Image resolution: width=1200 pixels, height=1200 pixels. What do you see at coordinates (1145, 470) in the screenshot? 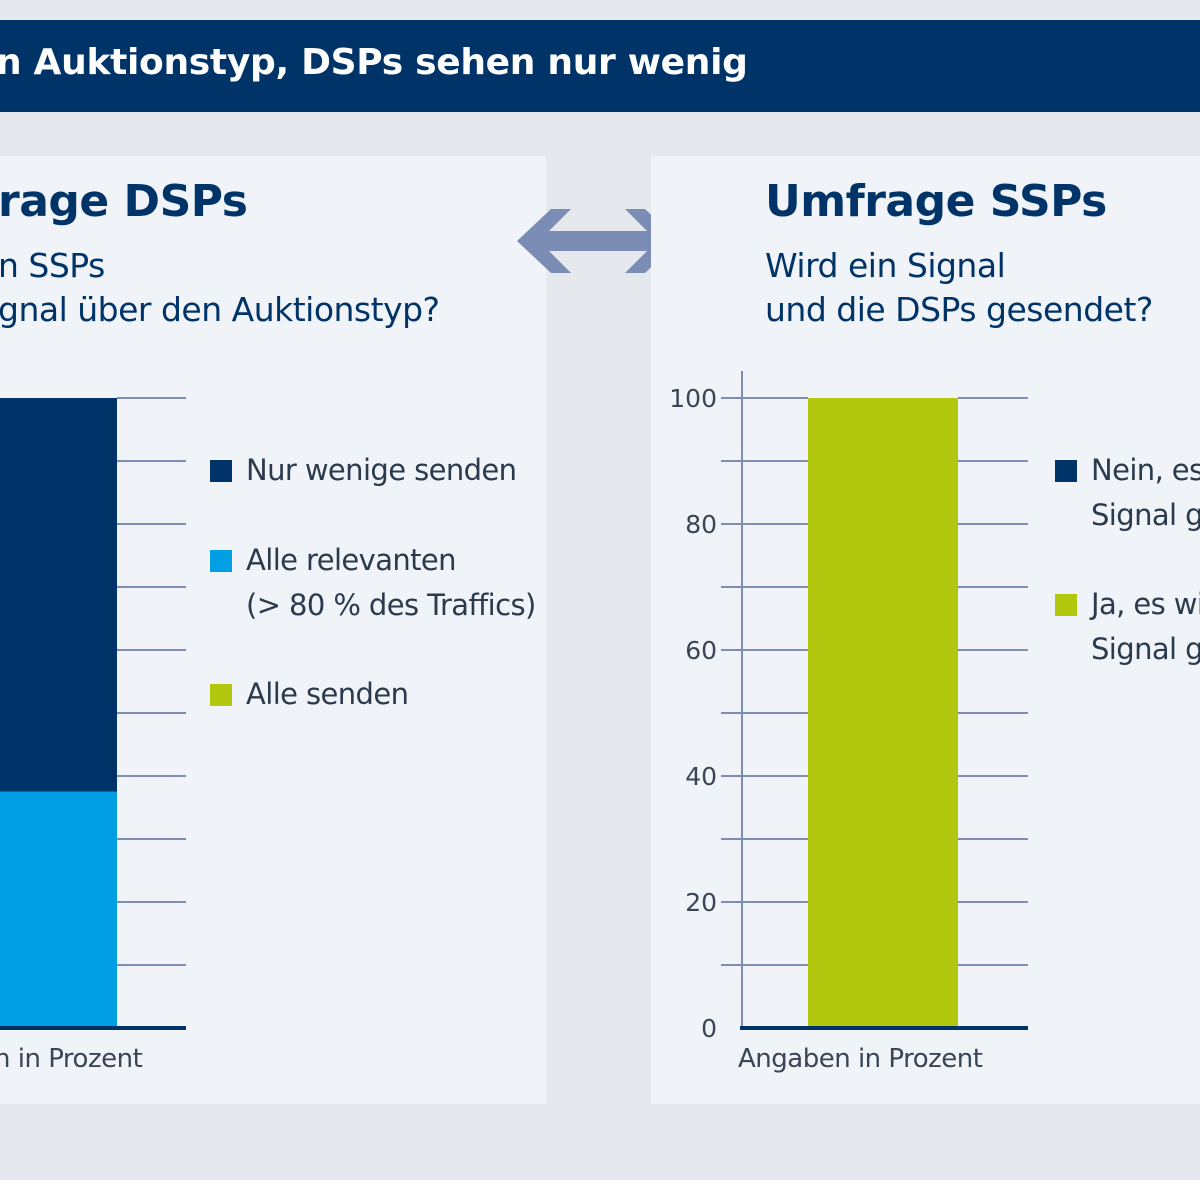
I see `ssp-legend-no-line-1: Nein, es` at bounding box center [1145, 470].